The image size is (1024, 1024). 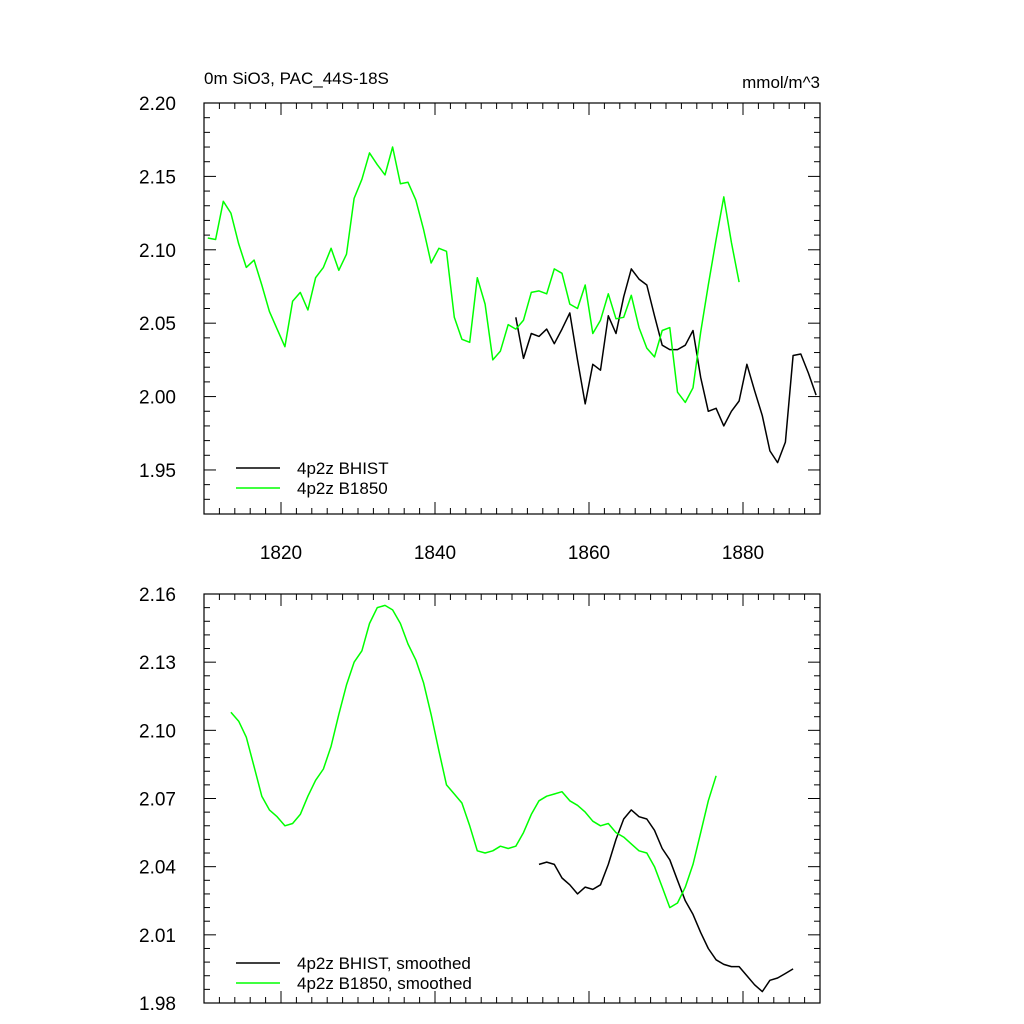 I want to click on y-tick-label: 2.20, so click(x=157, y=104).